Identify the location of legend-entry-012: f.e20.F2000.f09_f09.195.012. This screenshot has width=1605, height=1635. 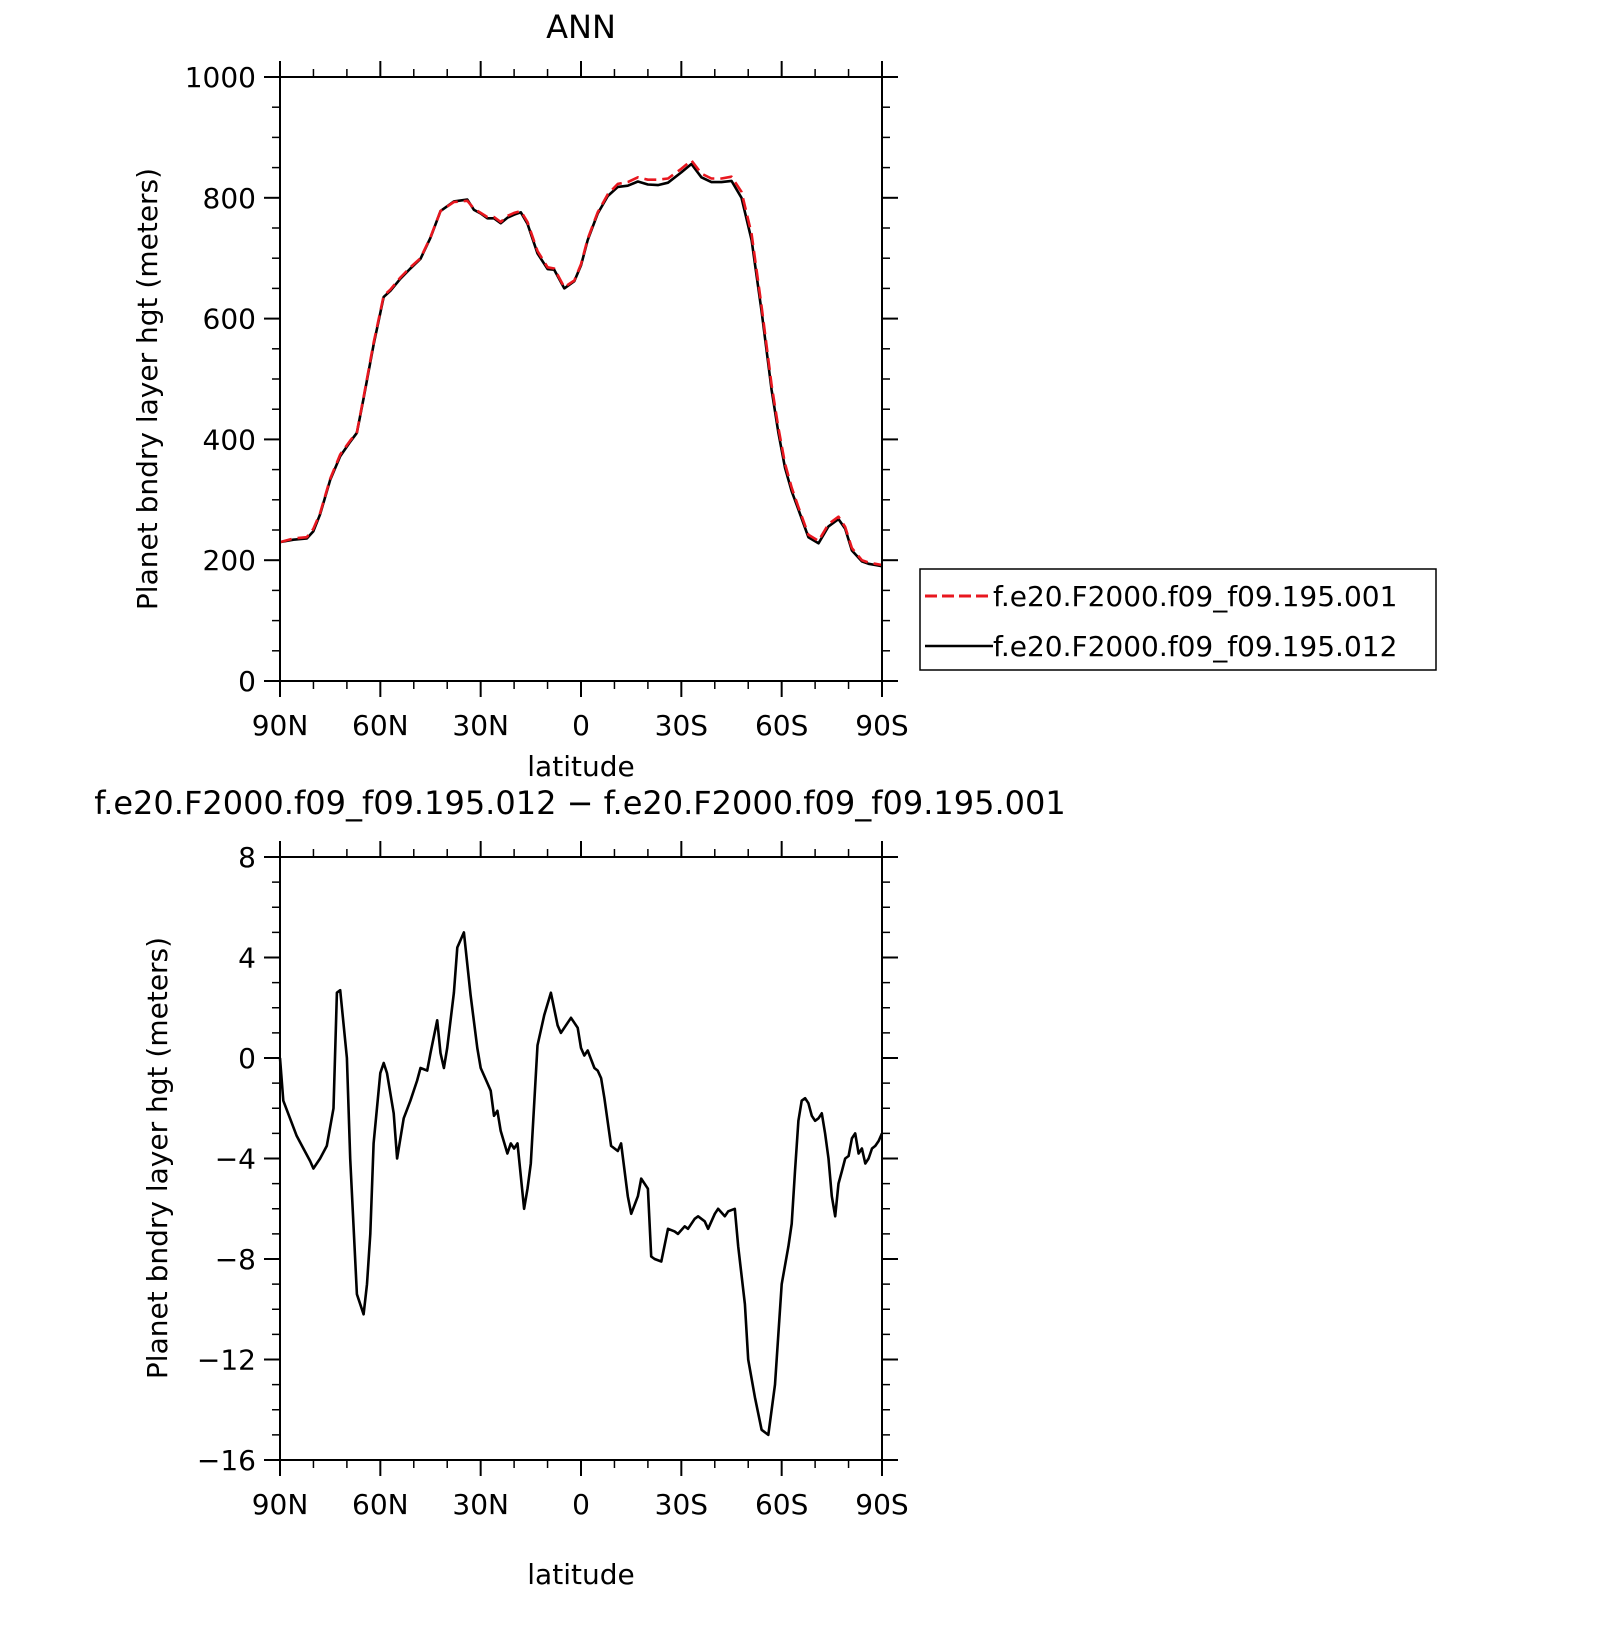
(1195, 646).